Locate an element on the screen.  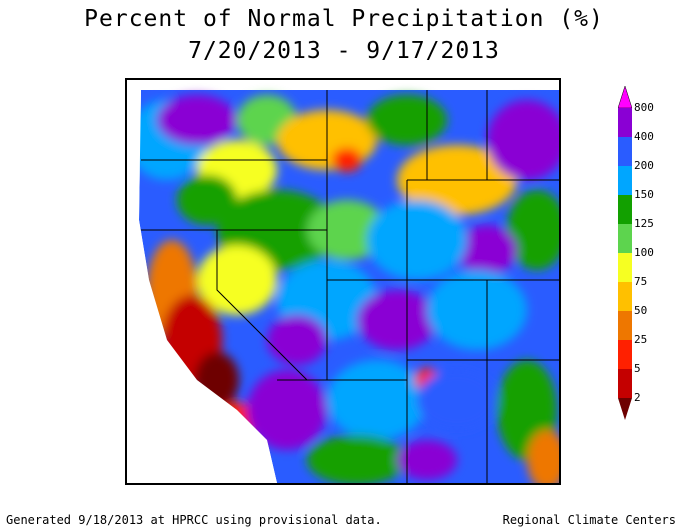
legend-tick-label: 2 is located at coordinates (637, 397).